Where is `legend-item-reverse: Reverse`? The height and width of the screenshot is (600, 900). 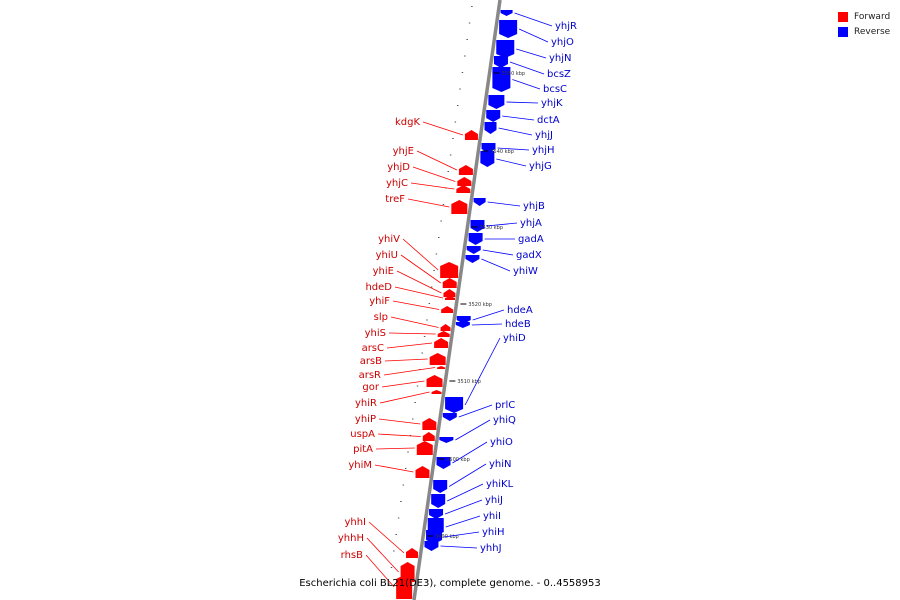
legend-item-reverse: Reverse is located at coordinates (864, 31).